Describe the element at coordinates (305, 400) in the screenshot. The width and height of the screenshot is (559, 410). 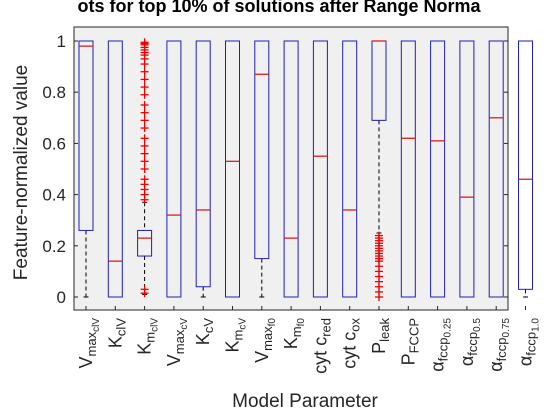
I see `x-axis-label: Model Parameter` at that location.